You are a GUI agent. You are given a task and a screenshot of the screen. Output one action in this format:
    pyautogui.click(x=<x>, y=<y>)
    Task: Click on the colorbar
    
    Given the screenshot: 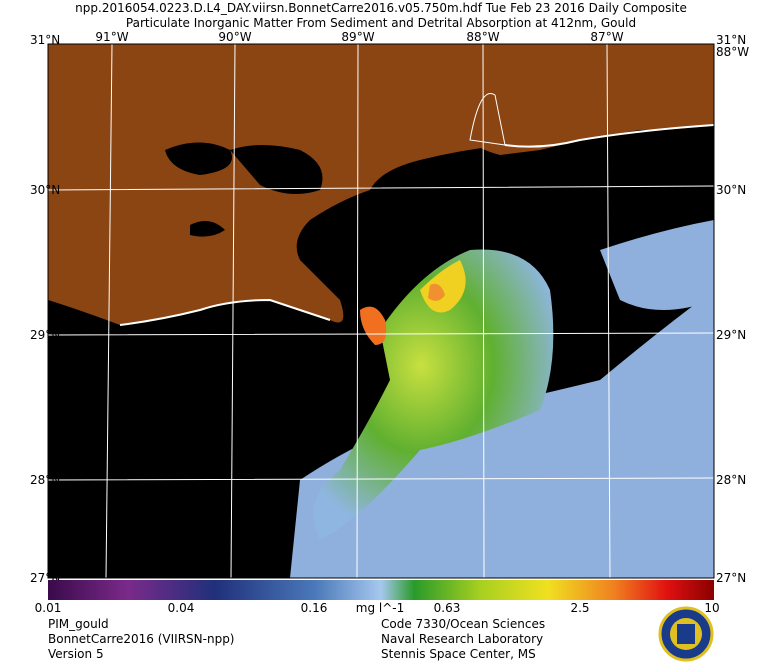 What is the action you would take?
    pyautogui.click(x=381, y=590)
    